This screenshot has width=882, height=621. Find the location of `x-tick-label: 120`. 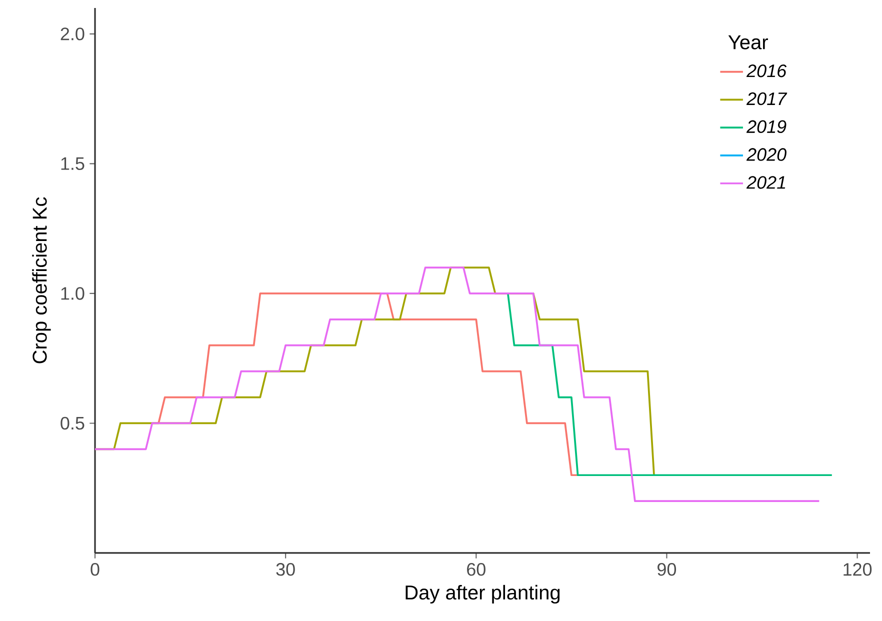

x-tick-label: 120 is located at coordinates (858, 569).